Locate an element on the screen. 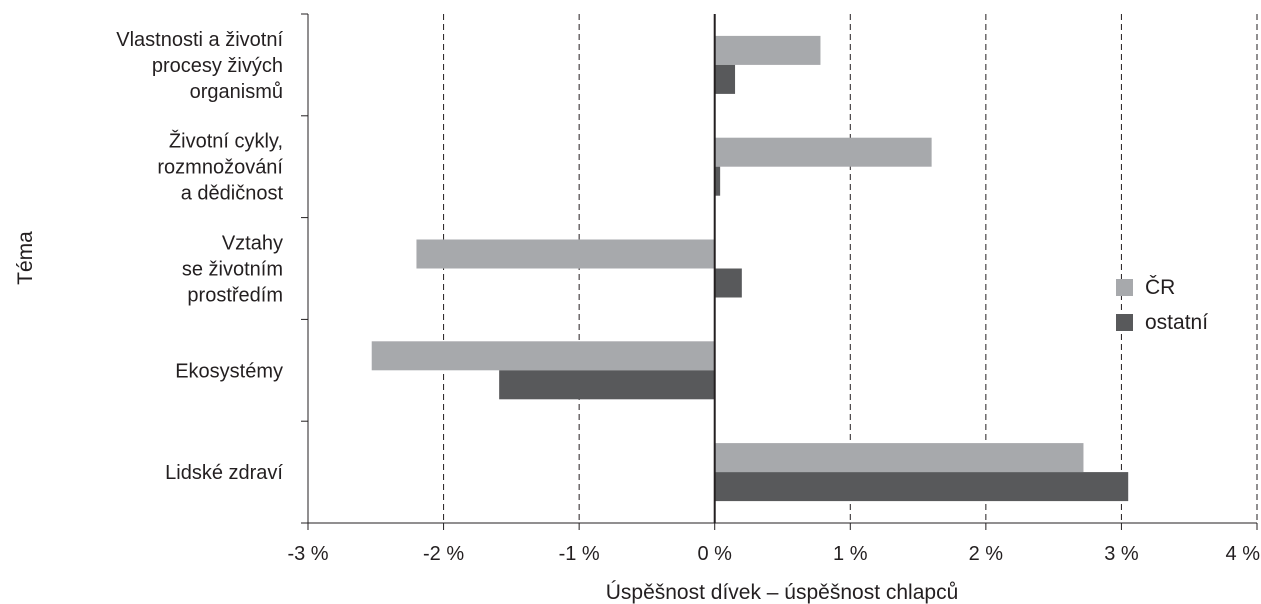 The image size is (1261, 604). x-tick-label-5: 2 % is located at coordinates (986, 554).